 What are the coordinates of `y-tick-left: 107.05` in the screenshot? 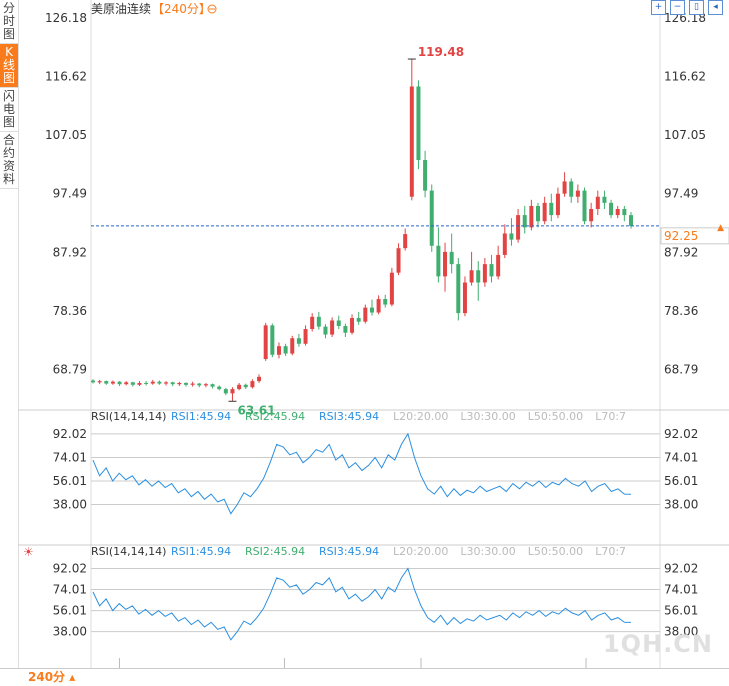 It's located at (66, 135).